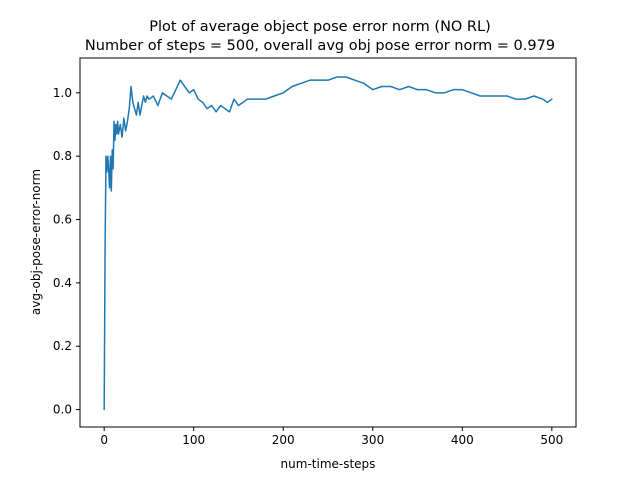 The image size is (640, 480). Describe the element at coordinates (62, 410) in the screenshot. I see `y-tick-label: 0.0` at that location.